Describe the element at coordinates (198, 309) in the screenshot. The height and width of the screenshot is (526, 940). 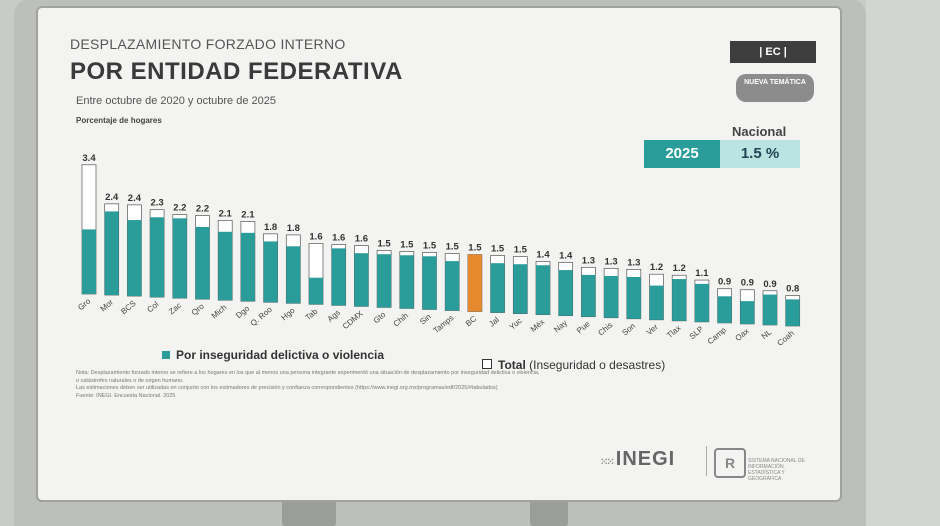
I see `x-tick-label: Qro` at that location.